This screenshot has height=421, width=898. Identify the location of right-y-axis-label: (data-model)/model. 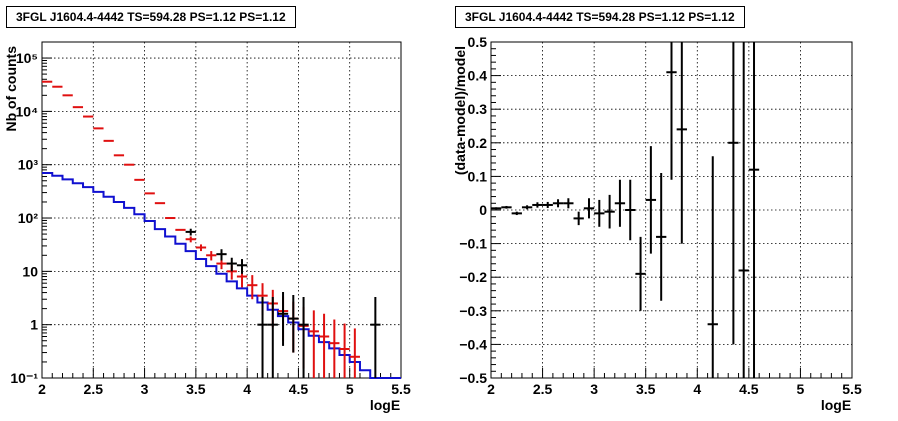
(460, 110).